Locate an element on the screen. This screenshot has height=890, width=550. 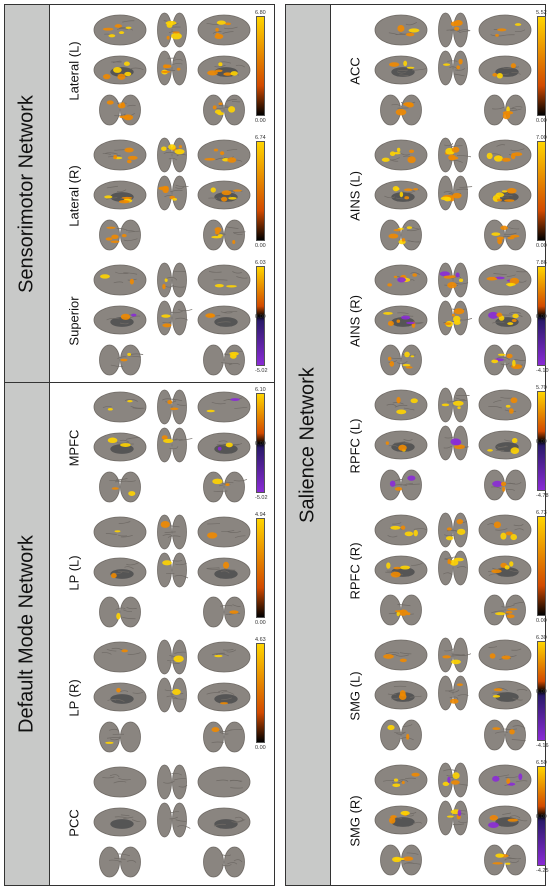
colorbar-tick-max: 6.80 is located at coordinates (260, 13).